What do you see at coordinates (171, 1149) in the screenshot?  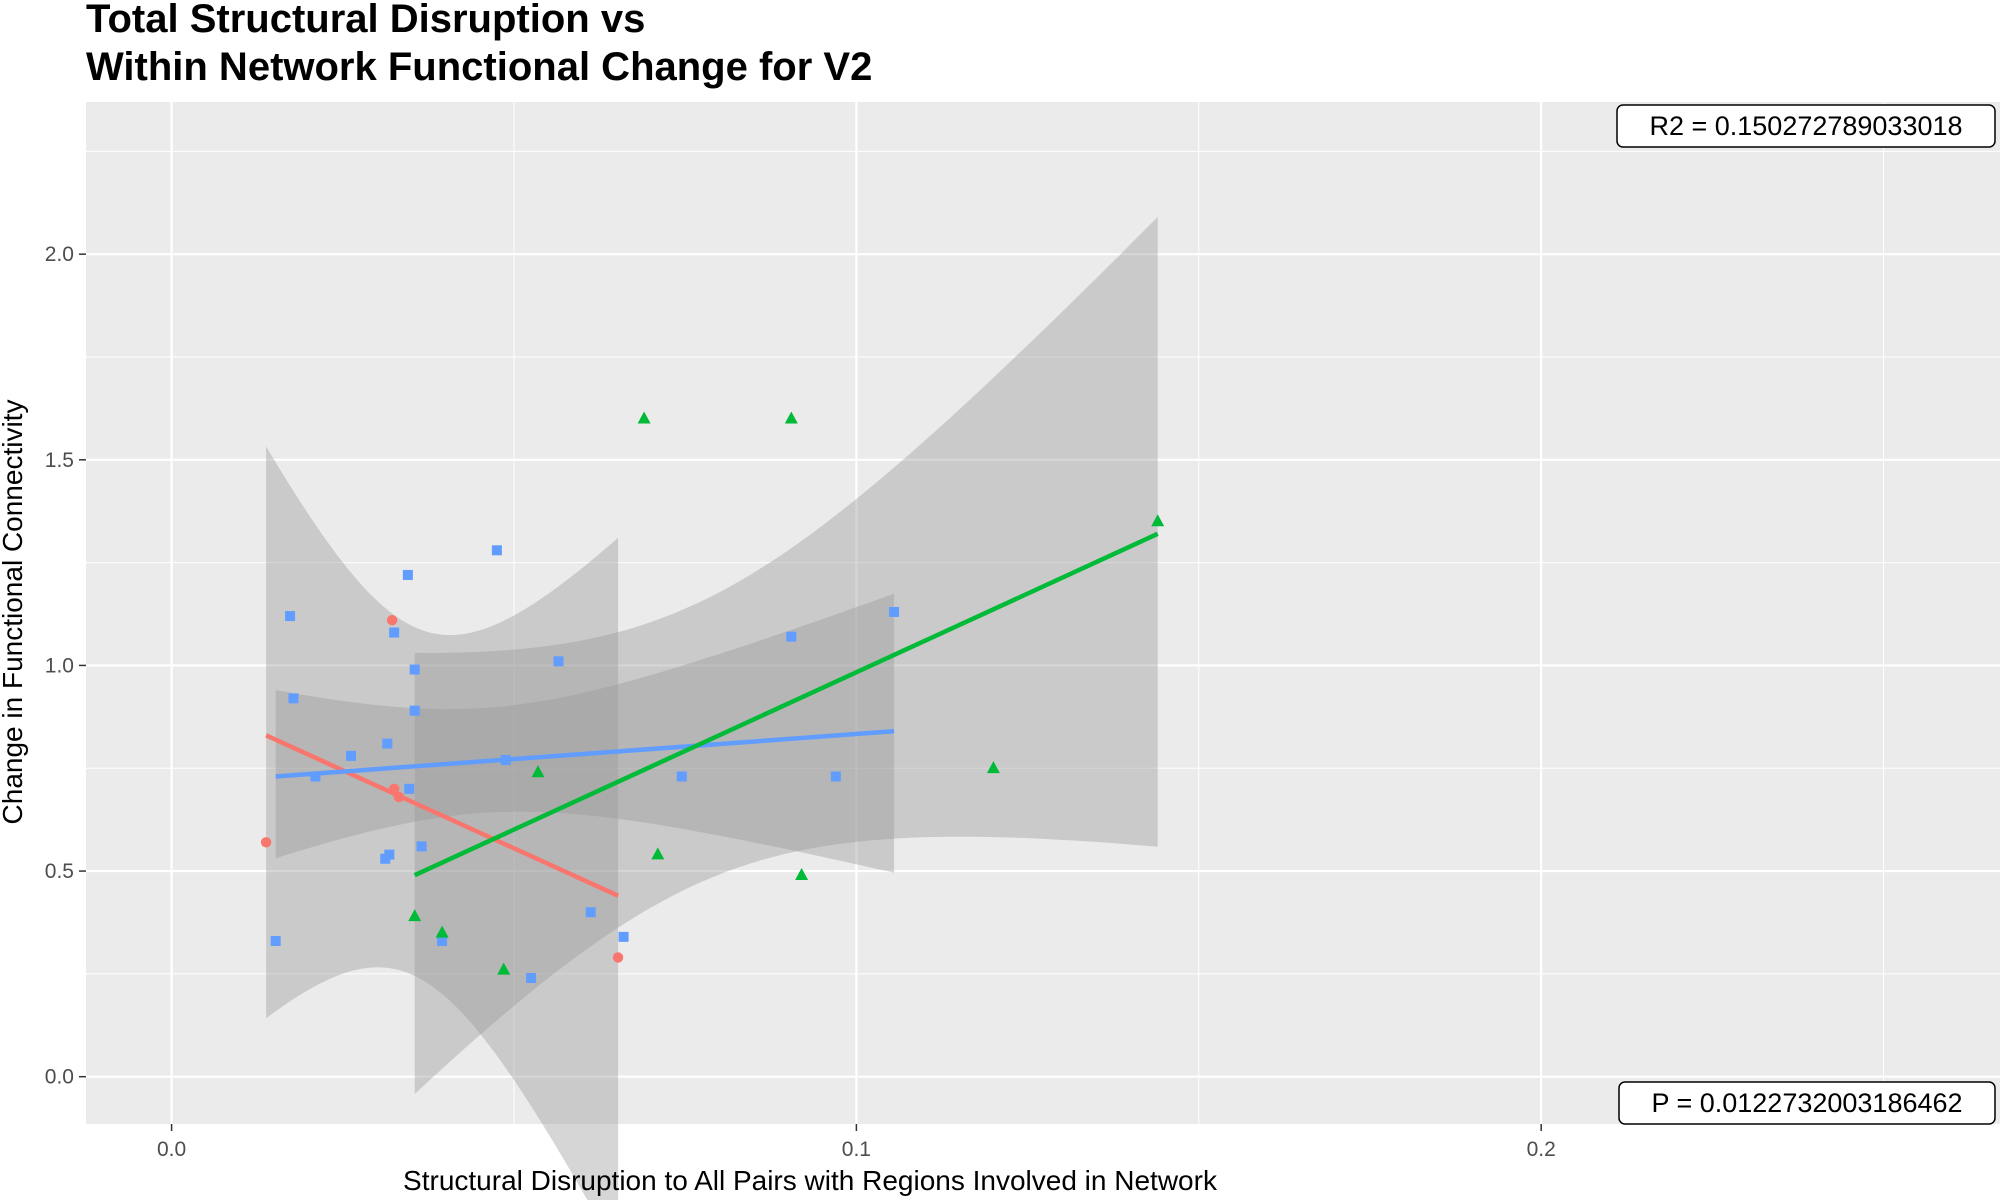 I see `x-tick-label: 0.0` at bounding box center [171, 1149].